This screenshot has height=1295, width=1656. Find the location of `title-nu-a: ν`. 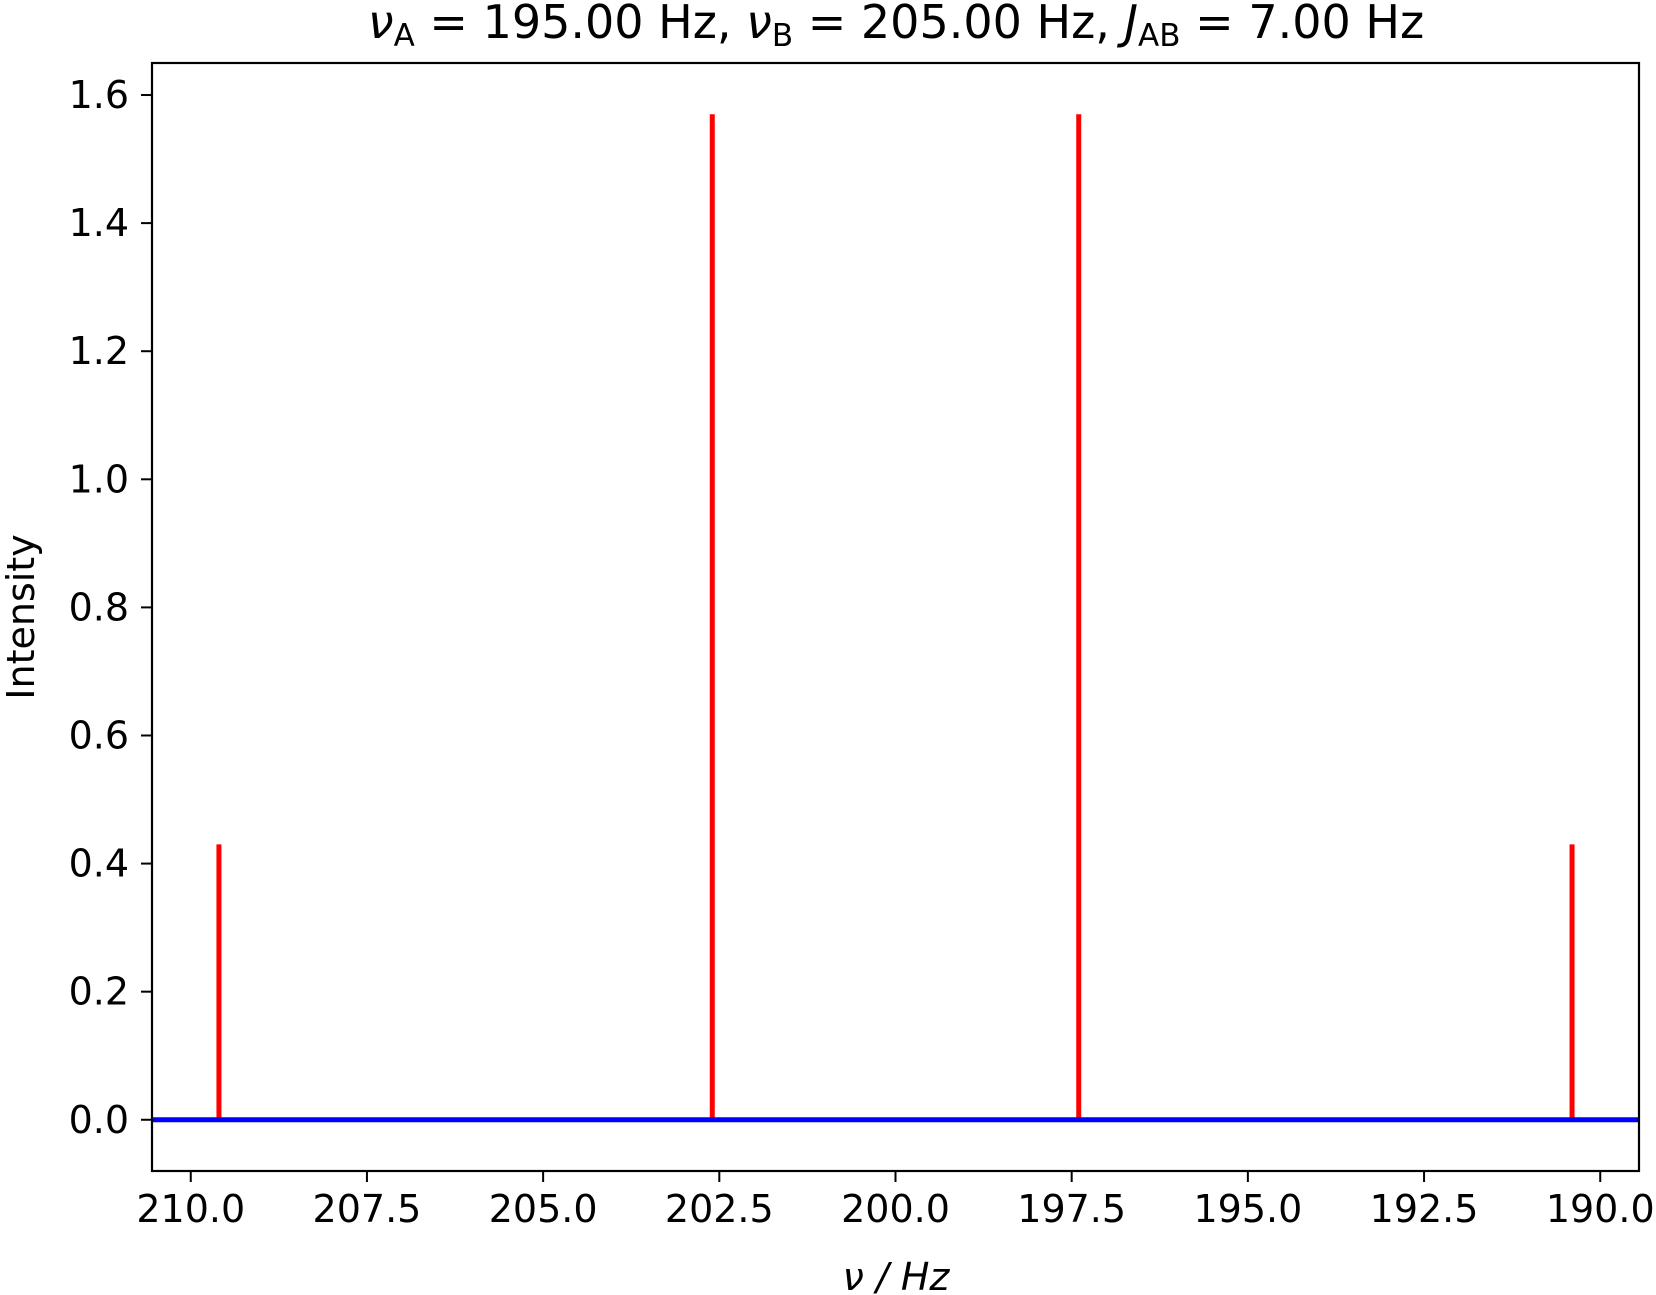

title-nu-a: ν is located at coordinates (381, 24).